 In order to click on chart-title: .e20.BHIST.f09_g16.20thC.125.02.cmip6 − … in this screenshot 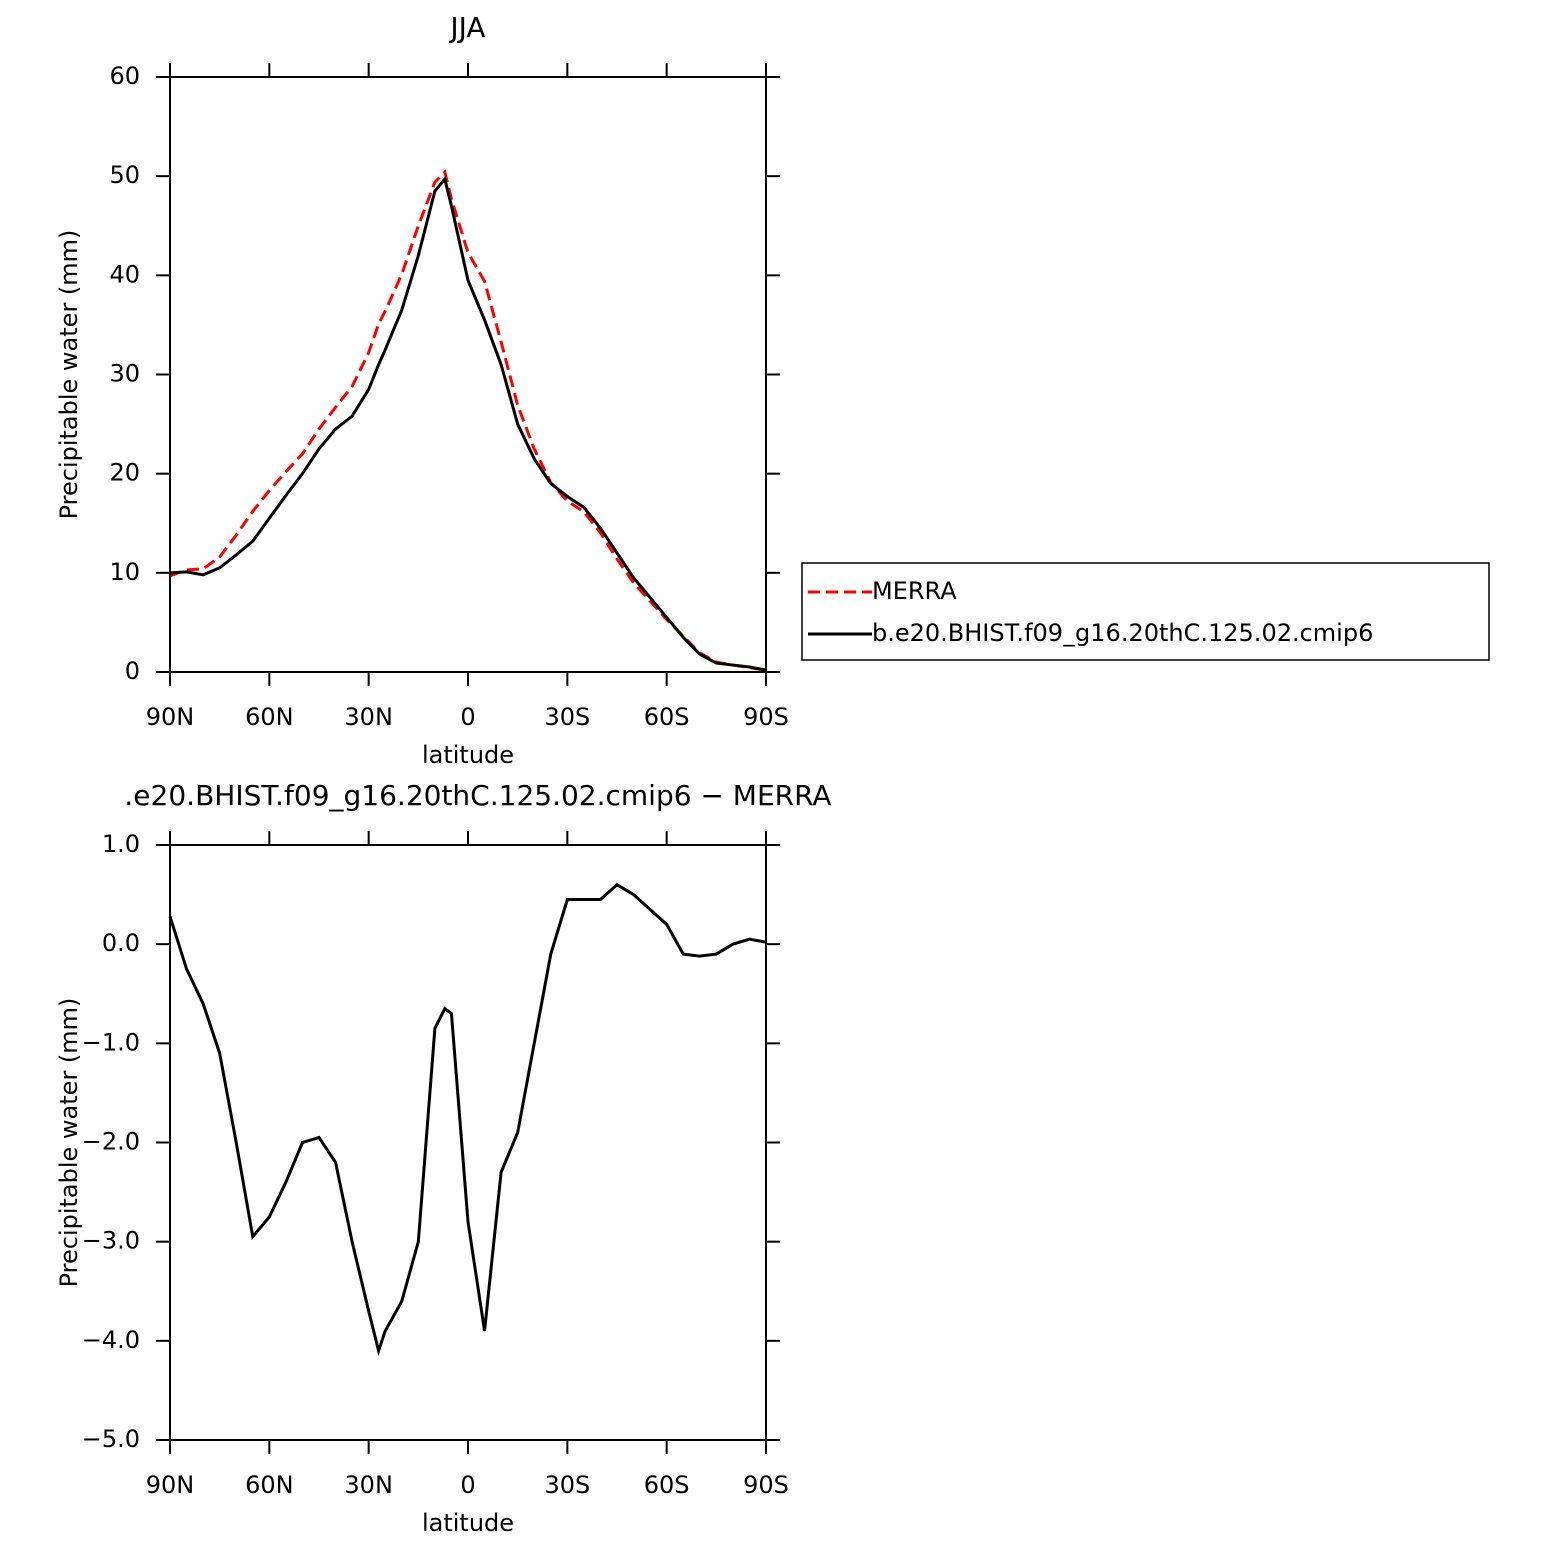, I will do `click(477, 795)`.